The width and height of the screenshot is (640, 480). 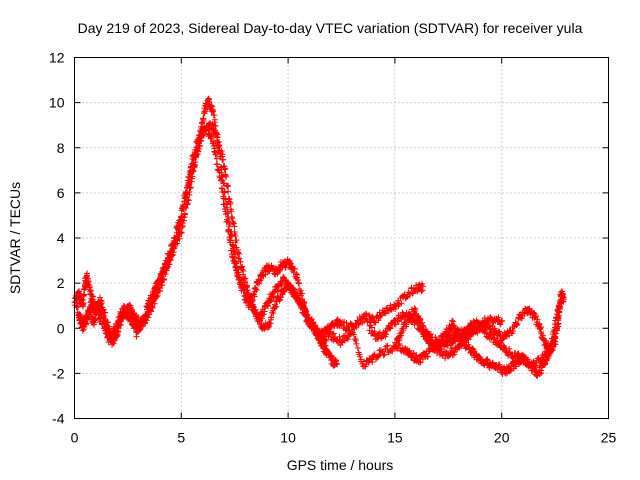 What do you see at coordinates (58, 373) in the screenshot?
I see `y-tick-label: -2` at bounding box center [58, 373].